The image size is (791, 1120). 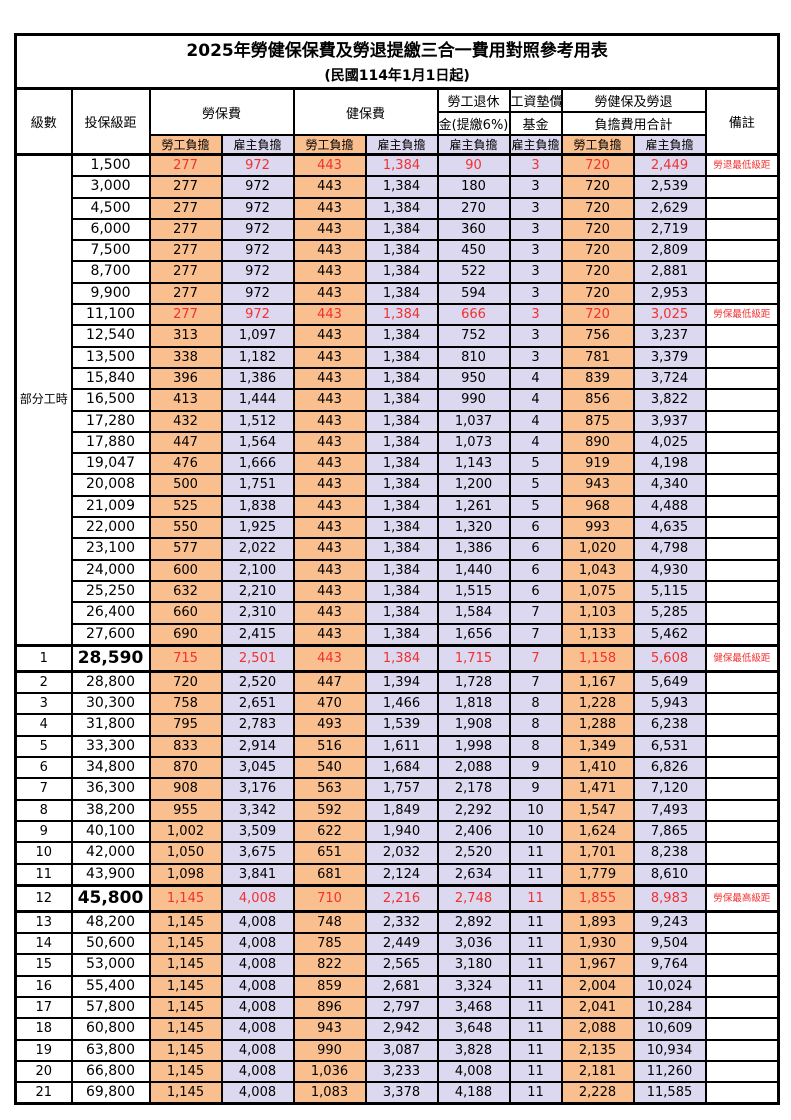 I want to click on cell-value: 450, so click(x=473, y=251).